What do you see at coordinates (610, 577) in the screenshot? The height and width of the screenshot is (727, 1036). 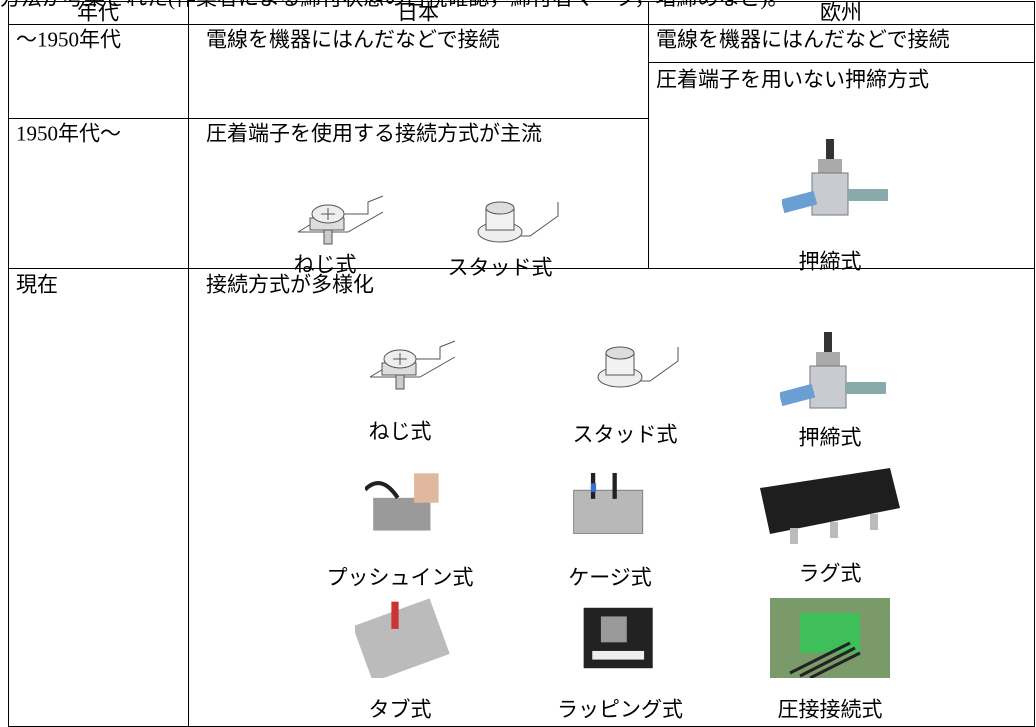 I see `caption: ケージ式` at bounding box center [610, 577].